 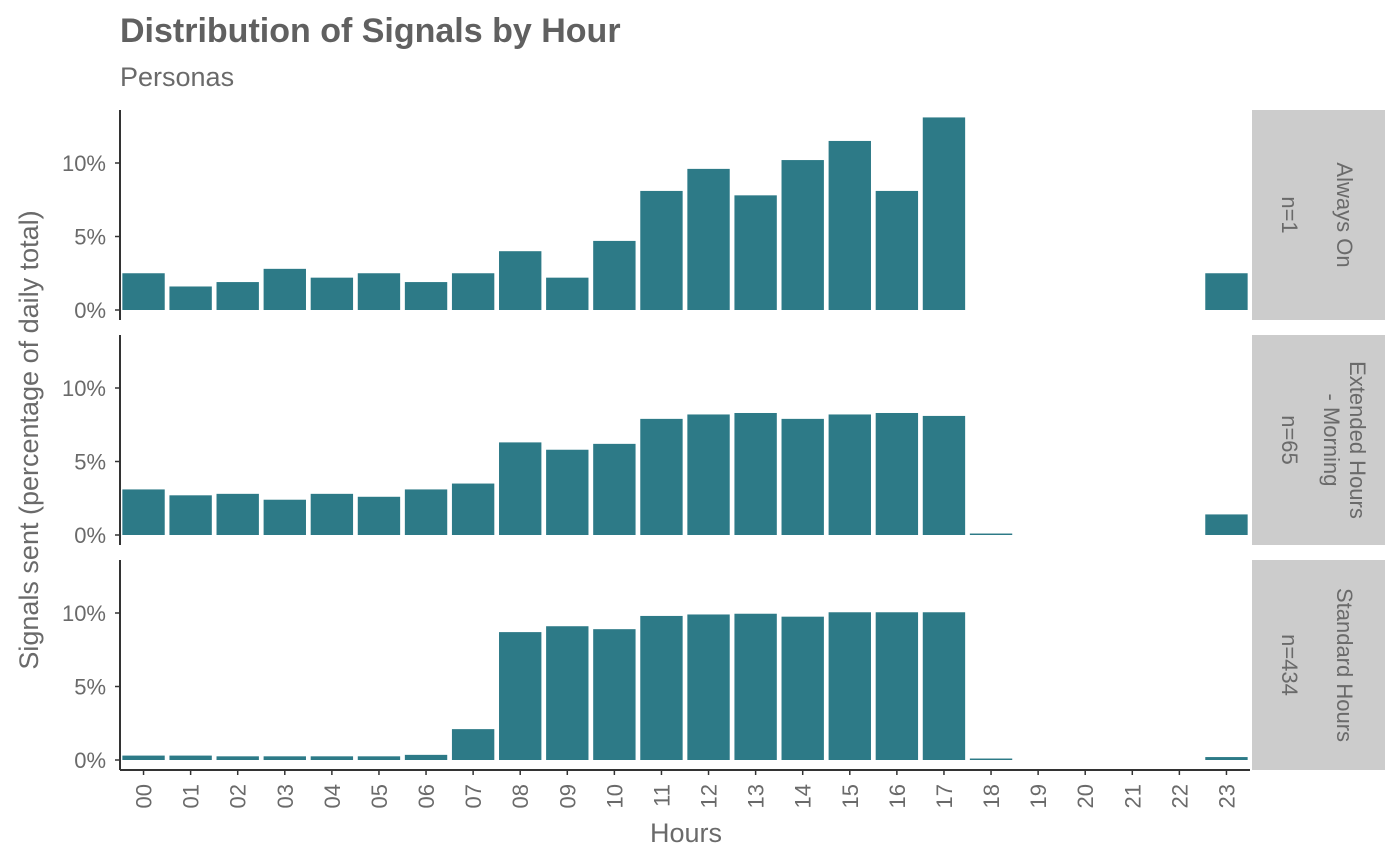 I want to click on x-tick-label: 21, so click(x=1132, y=796).